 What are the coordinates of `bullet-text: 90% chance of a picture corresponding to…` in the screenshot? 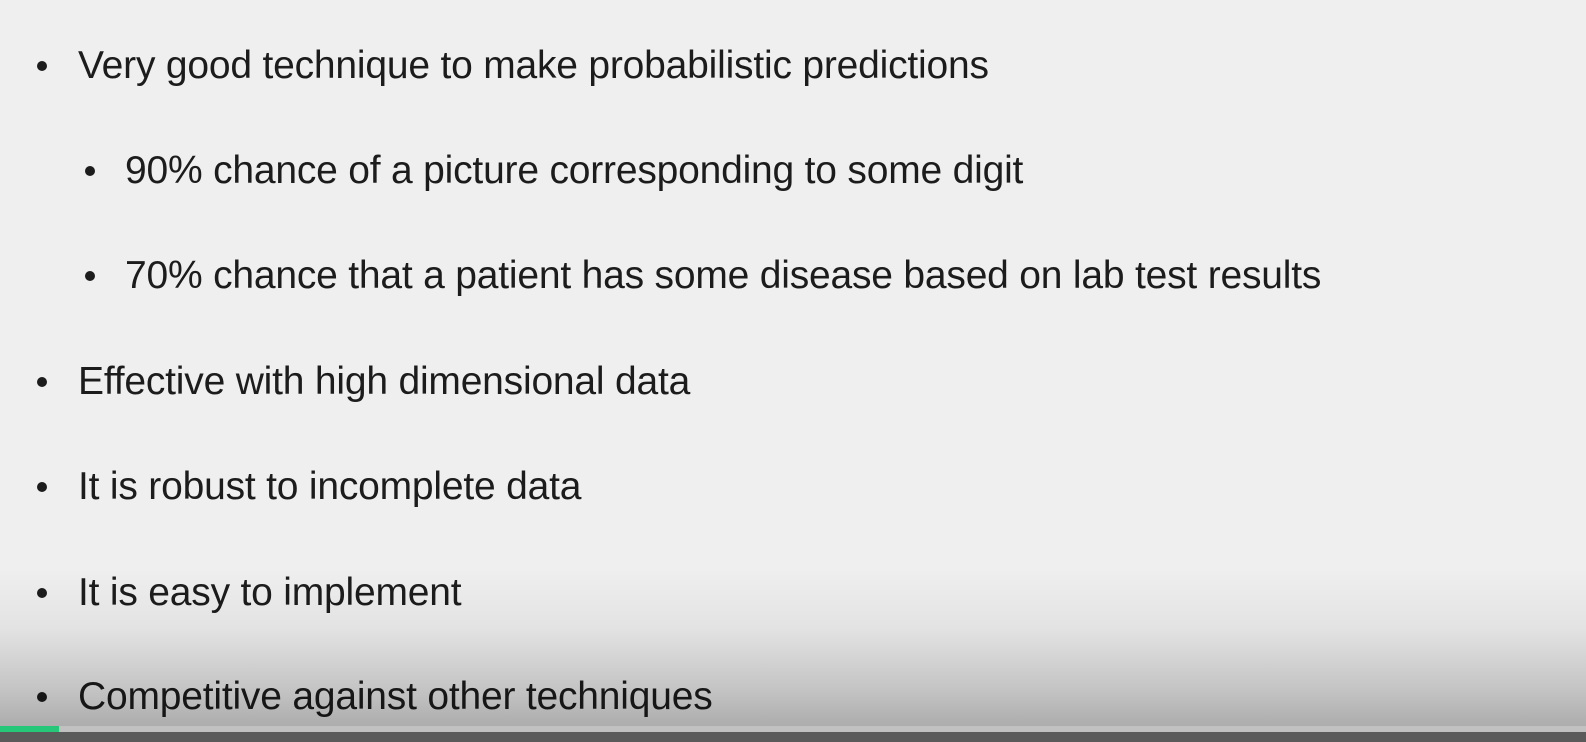 It's located at (574, 170).